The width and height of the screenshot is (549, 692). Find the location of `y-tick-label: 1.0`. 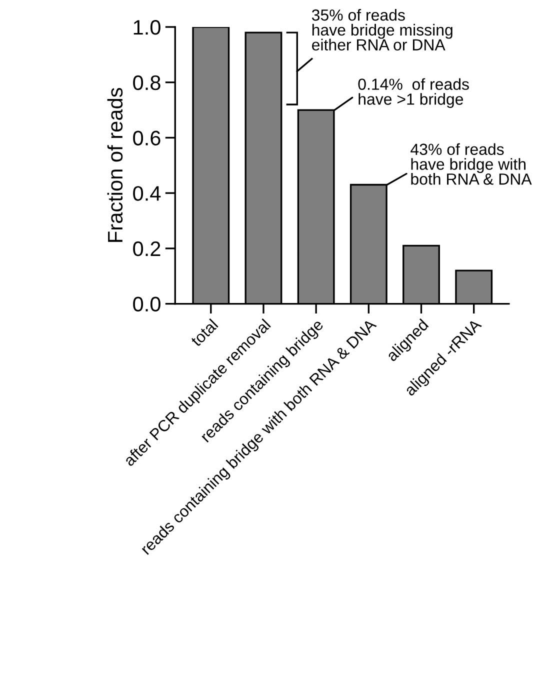

y-tick-label: 1.0 is located at coordinates (147, 27).